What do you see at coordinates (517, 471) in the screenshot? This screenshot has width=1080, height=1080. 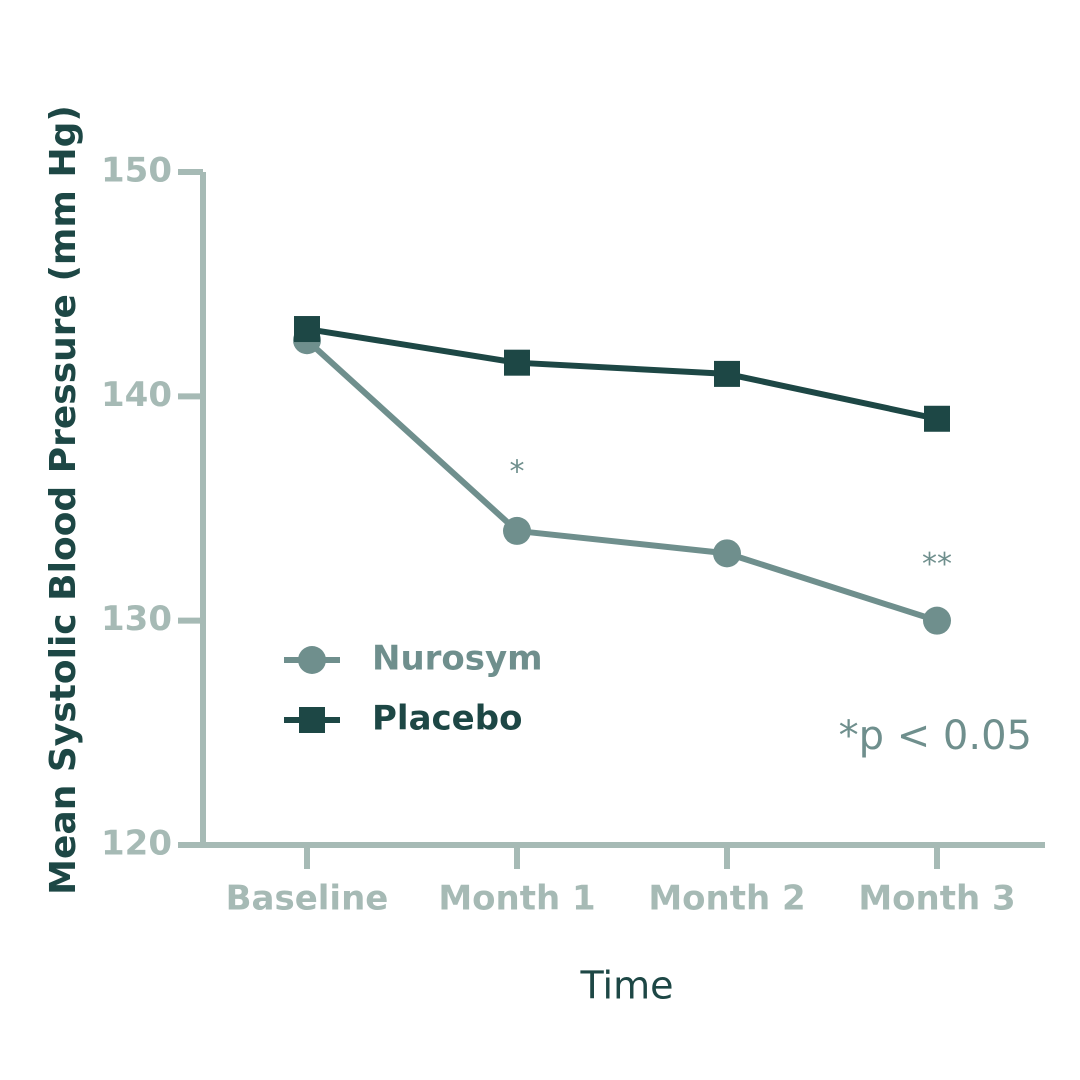 I see `annotation: *` at bounding box center [517, 471].